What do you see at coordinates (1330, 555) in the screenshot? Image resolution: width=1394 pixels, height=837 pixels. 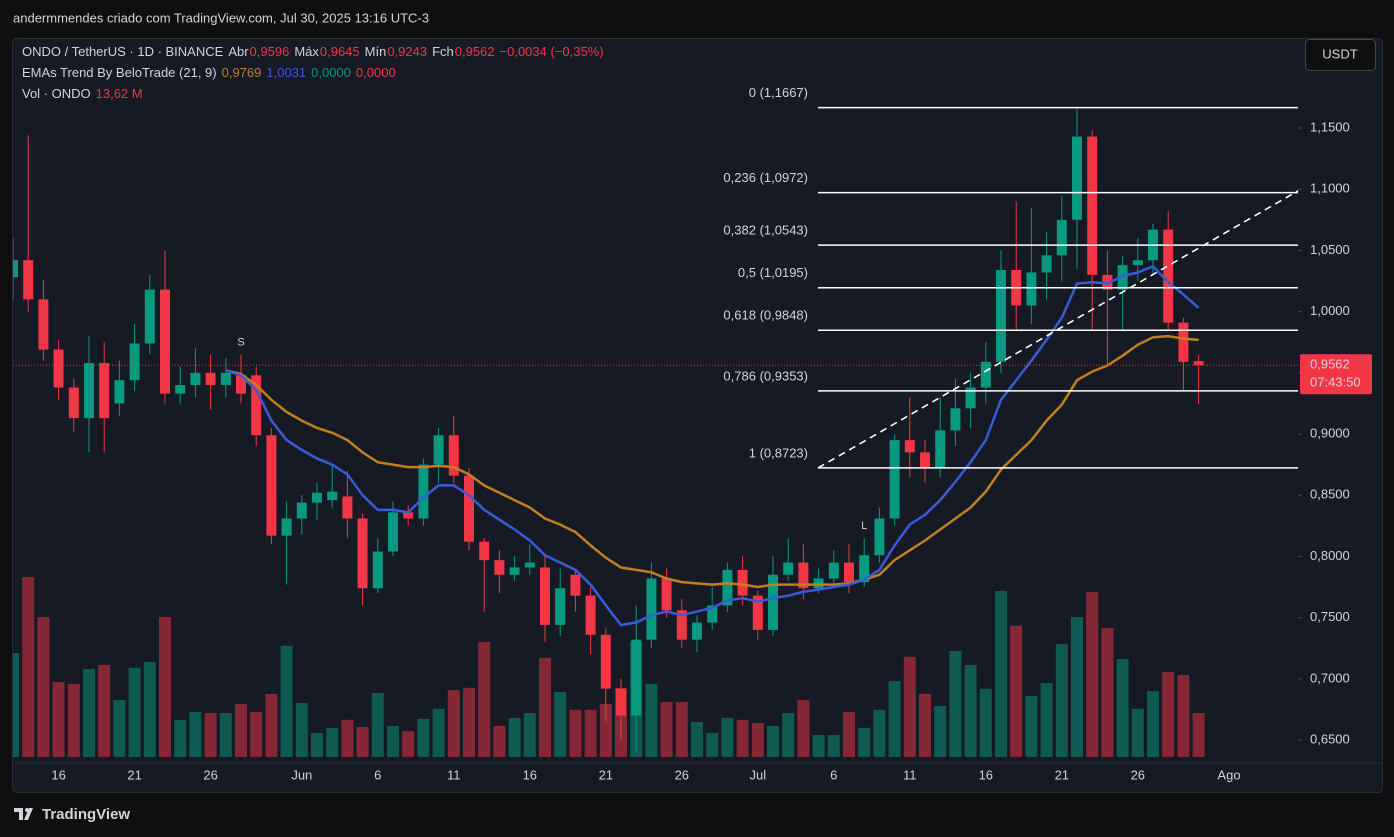 I see `y-tick-label: 0,8000` at bounding box center [1330, 555].